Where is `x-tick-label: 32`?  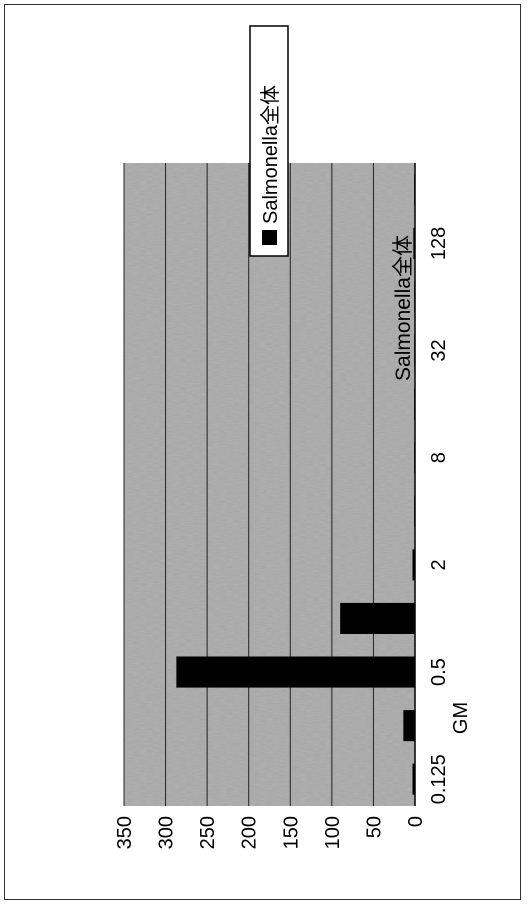 x-tick-label: 32 is located at coordinates (439, 350).